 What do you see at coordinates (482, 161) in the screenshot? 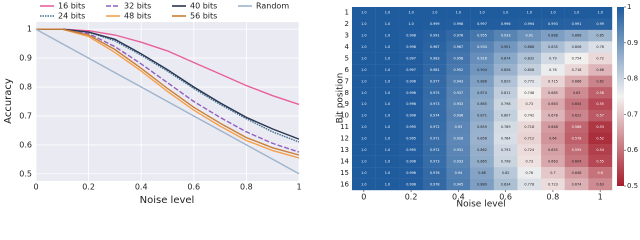
I see `cell-label: 0.865` at bounding box center [482, 161].